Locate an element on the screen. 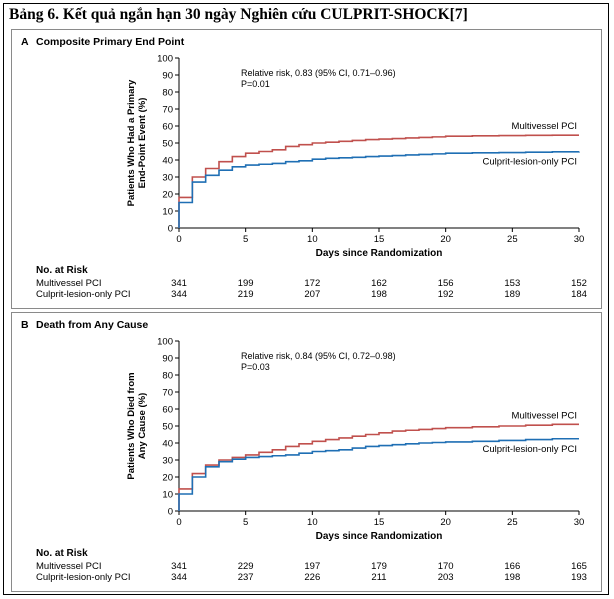 This screenshot has height=599, width=614. a-risk-cell: 192 is located at coordinates (446, 294).